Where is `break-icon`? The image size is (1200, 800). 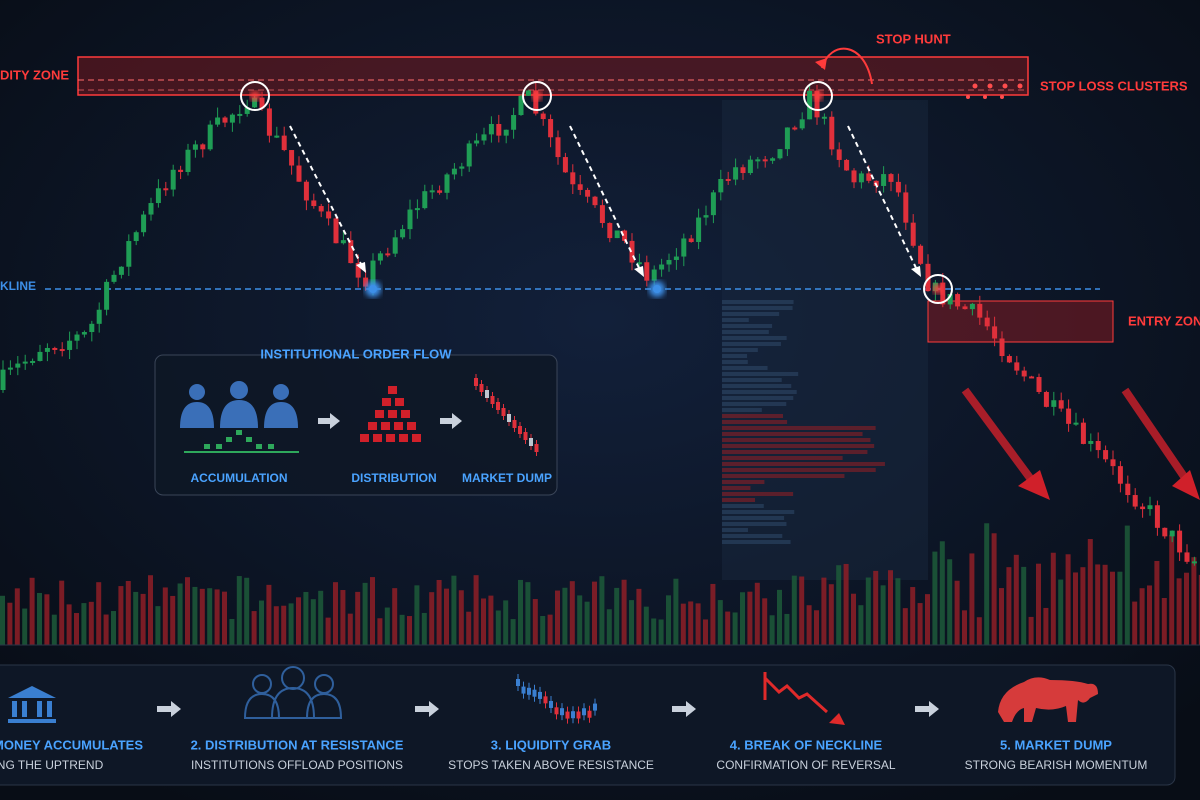 break-icon is located at coordinates (796, 693).